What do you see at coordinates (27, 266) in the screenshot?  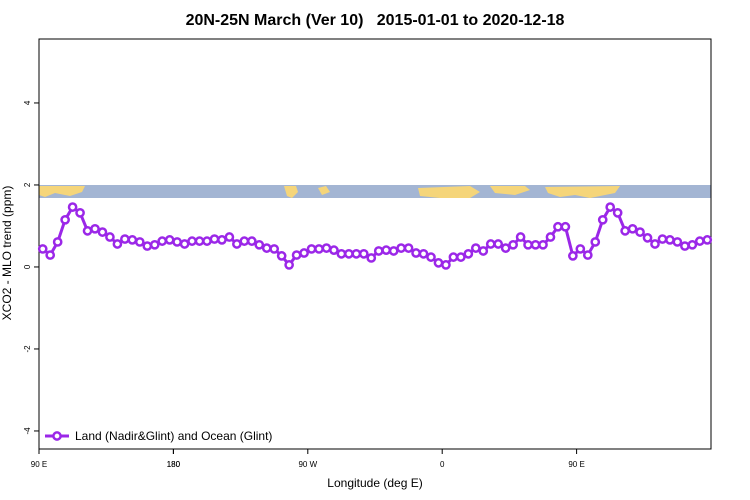 I see `y-tick-label: 0` at bounding box center [27, 266].